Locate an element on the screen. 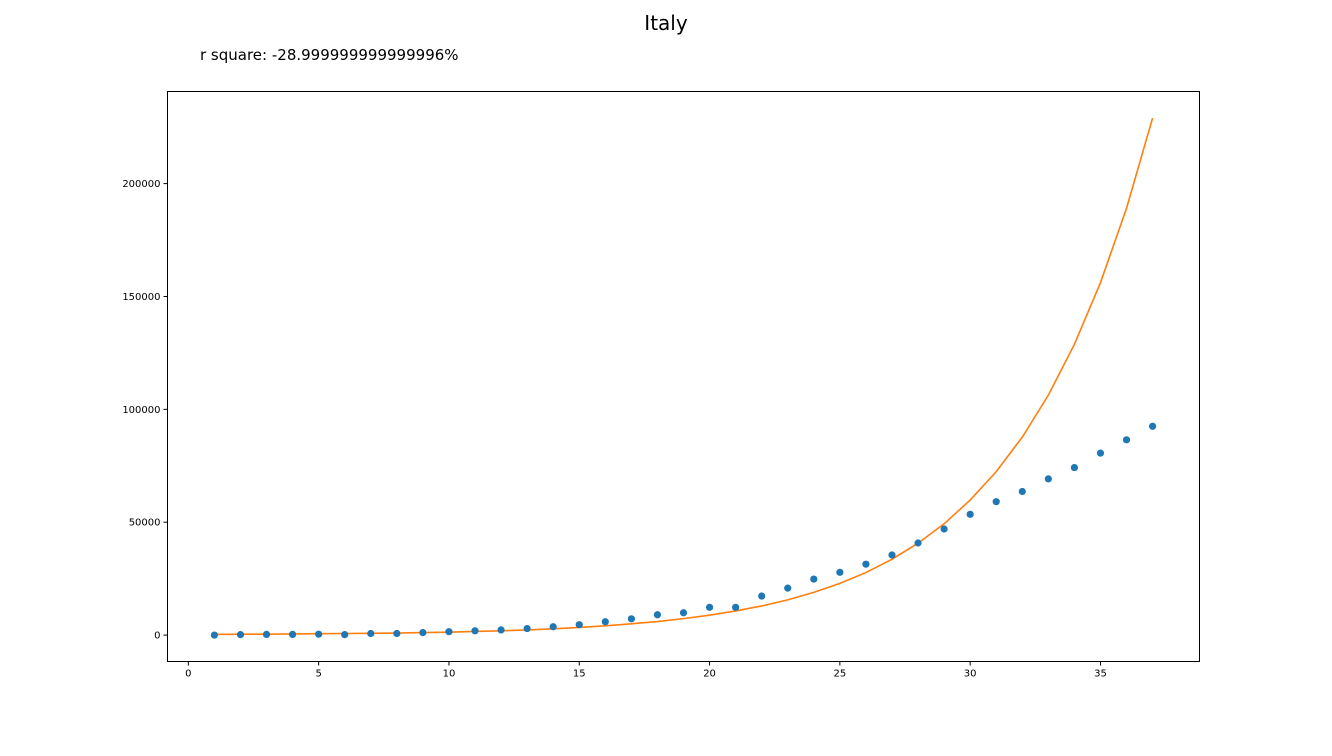 This screenshot has width=1332, height=756. x-tick-label: 20 is located at coordinates (709, 674).